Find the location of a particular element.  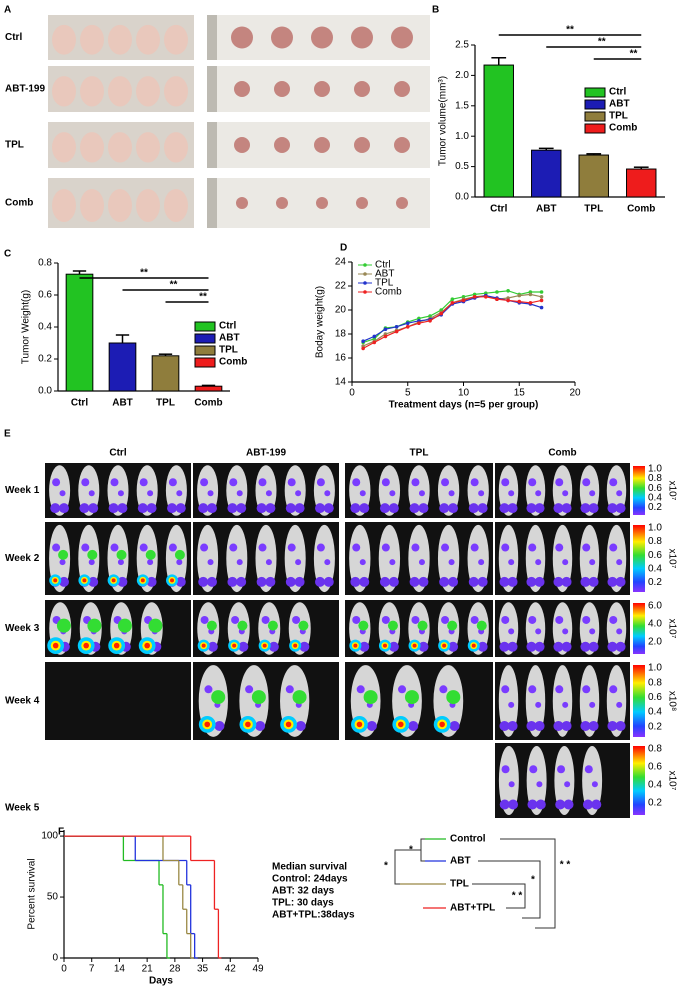

colorbar-label: 0.4 is located at coordinates (655, 497).